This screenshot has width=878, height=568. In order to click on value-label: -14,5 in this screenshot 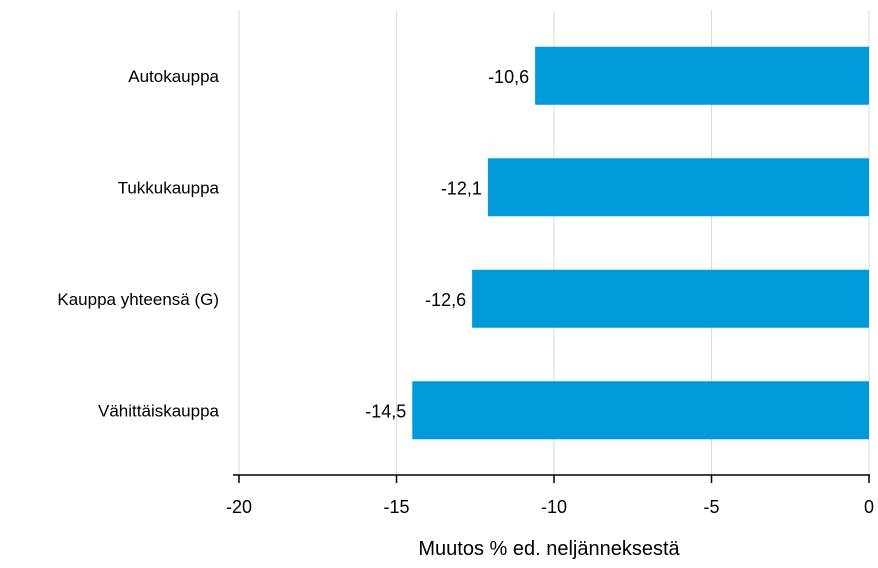, I will do `click(385, 411)`.